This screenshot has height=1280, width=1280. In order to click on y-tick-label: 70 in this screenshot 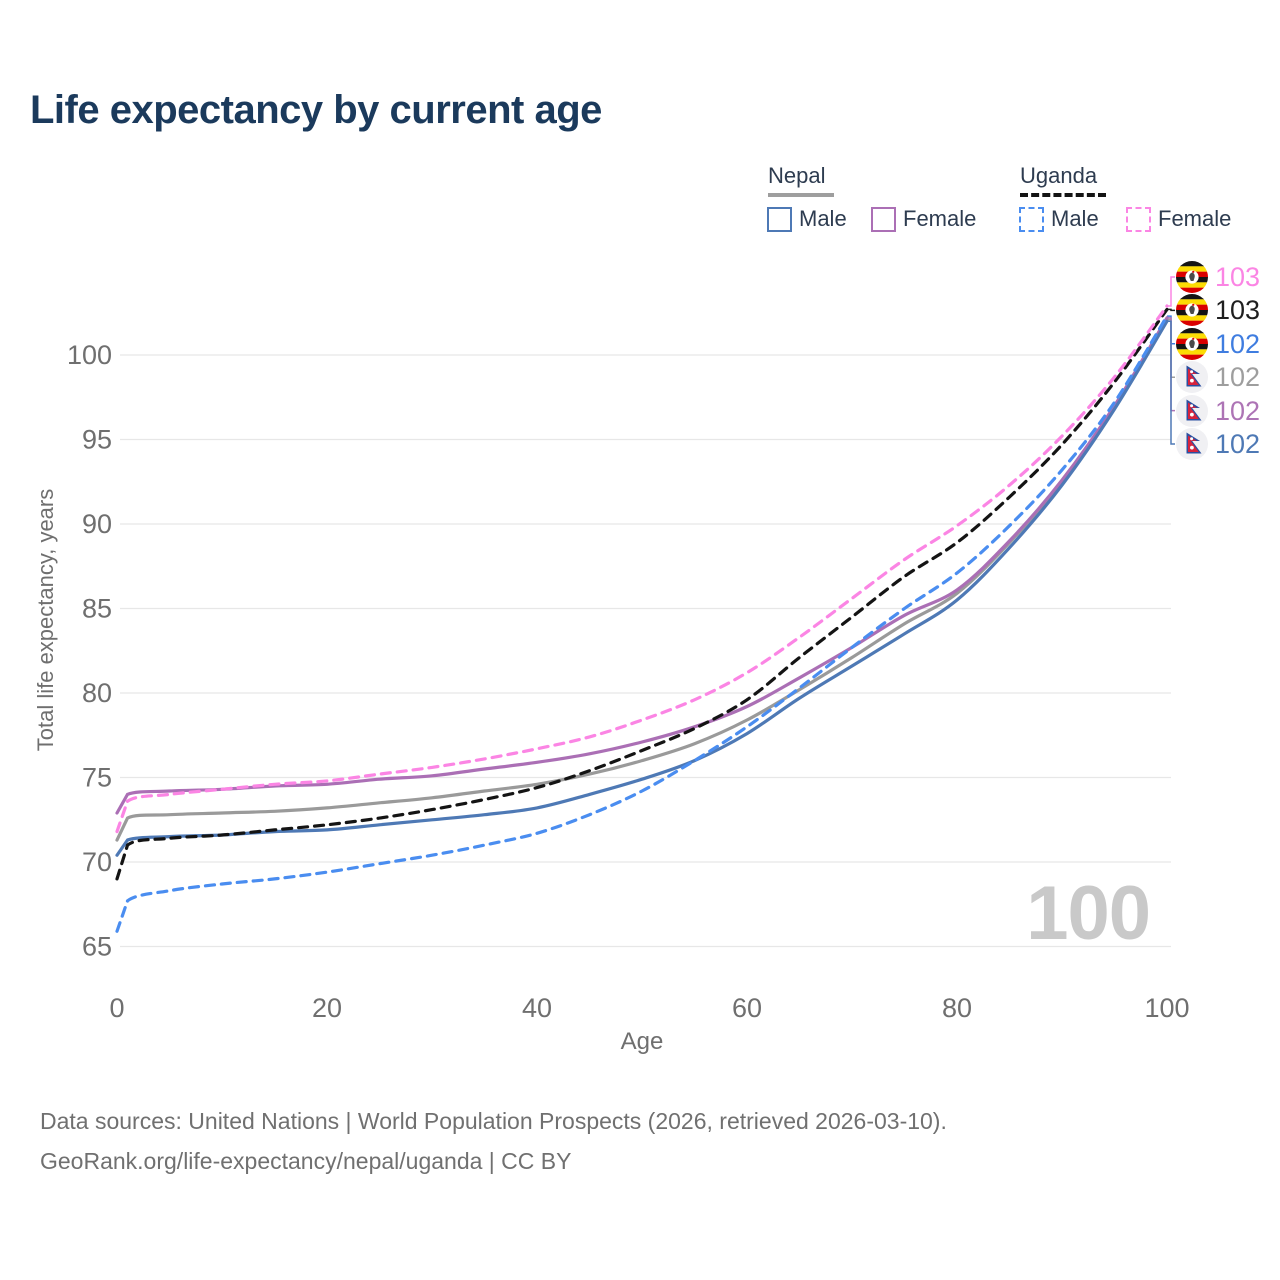, I will do `click(97, 862)`.